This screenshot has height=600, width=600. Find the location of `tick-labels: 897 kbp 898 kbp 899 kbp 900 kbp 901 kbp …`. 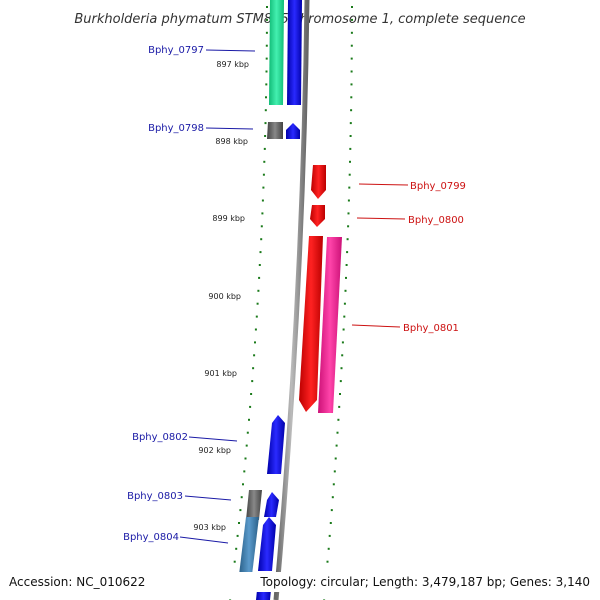

tick-labels: 897 kbp 898 kbp 899 kbp 900 kbp 901 kbp … is located at coordinates (221, 296).